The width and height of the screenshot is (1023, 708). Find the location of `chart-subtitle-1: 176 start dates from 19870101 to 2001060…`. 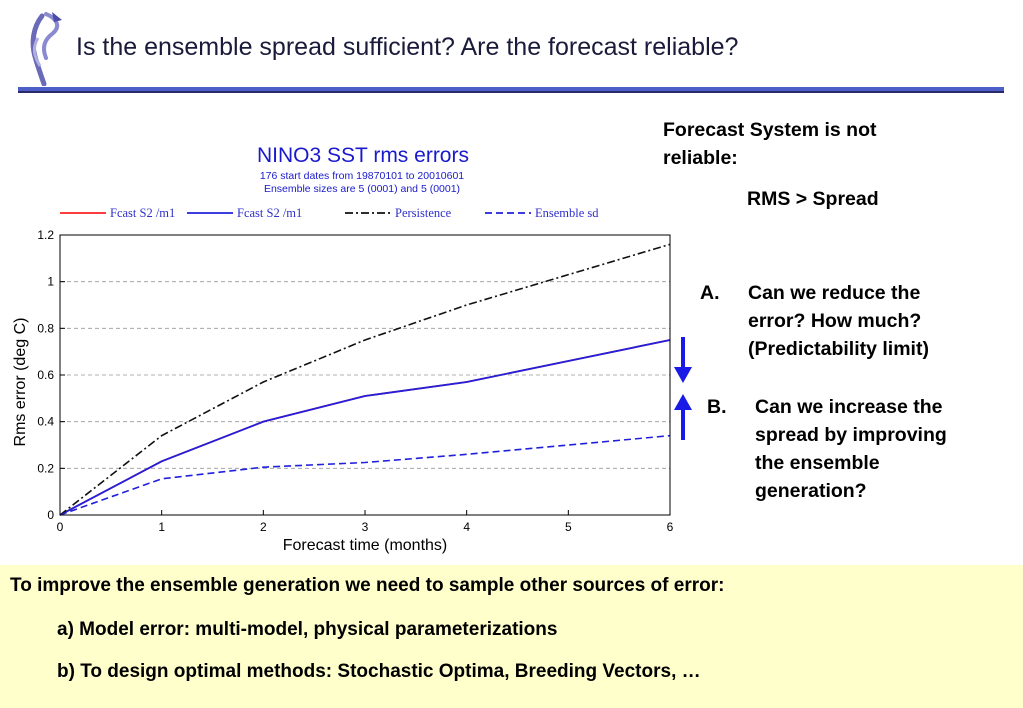

chart-subtitle-1: 176 start dates from 19870101 to 2001060… is located at coordinates (362, 176).